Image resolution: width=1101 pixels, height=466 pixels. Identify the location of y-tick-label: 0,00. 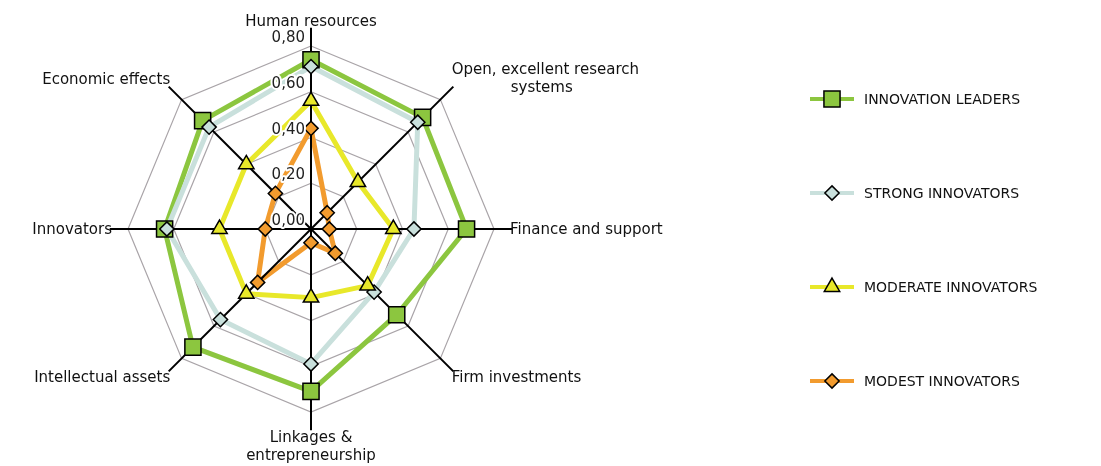
(288, 220).